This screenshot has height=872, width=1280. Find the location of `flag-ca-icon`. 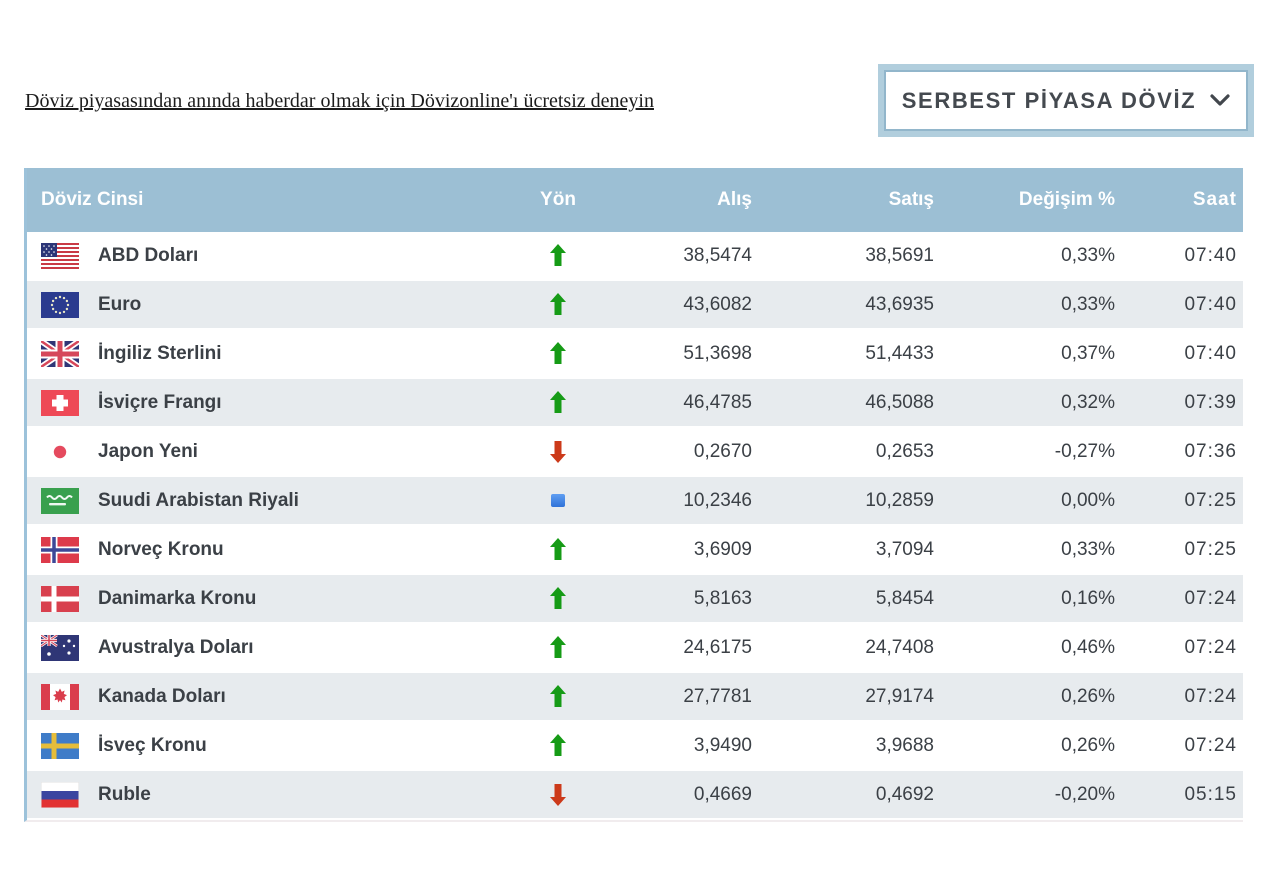

flag-ca-icon is located at coordinates (60, 696).